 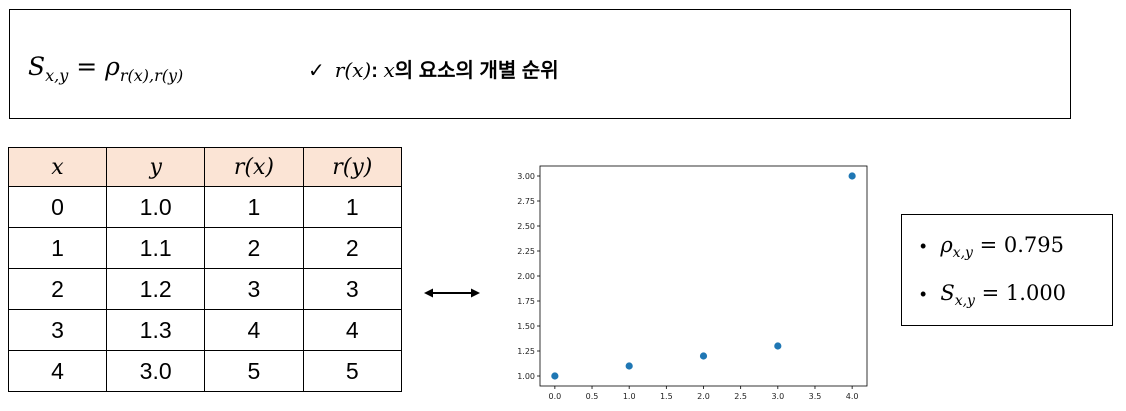 I want to click on header-x: x, so click(x=57, y=167).